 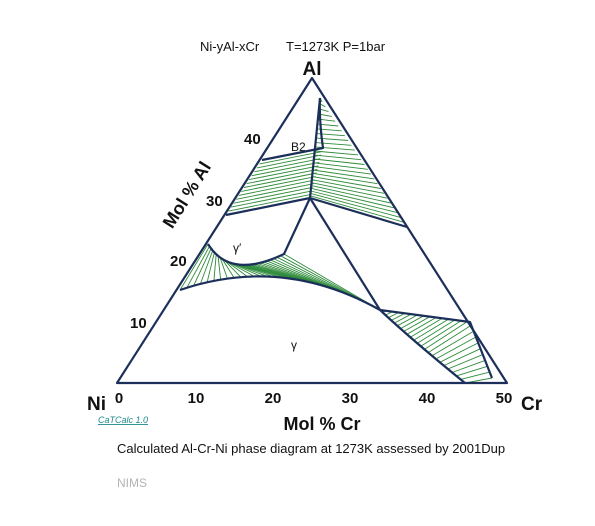 What do you see at coordinates (294, 345) in the screenshot?
I see `phase-label-gamma: γ` at bounding box center [294, 345].